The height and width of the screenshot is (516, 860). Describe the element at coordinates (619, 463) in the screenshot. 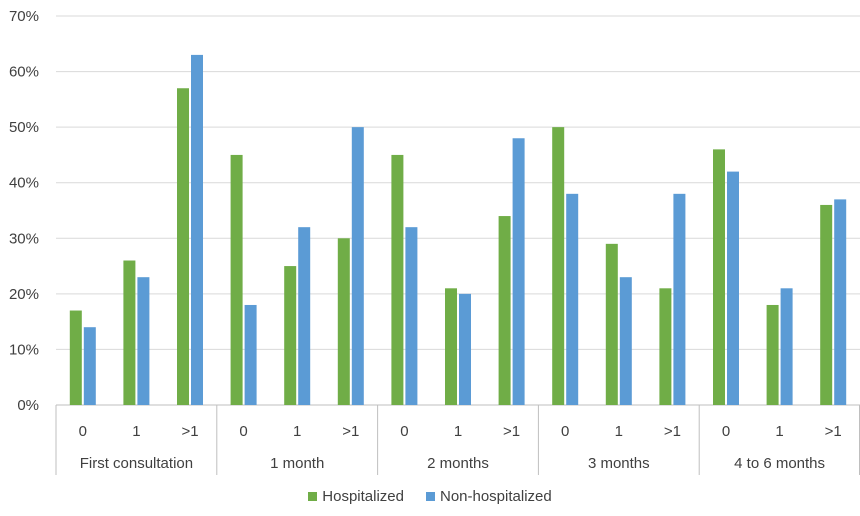

I see `group-label: 3 months` at that location.